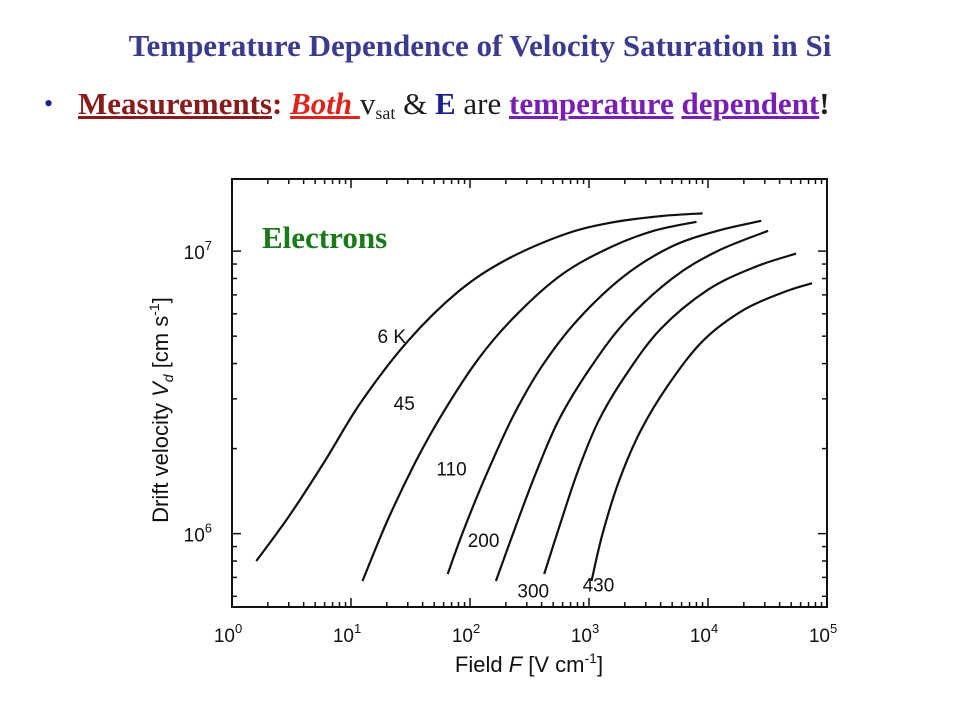 Image resolution: width=960 pixels, height=720 pixels. Describe the element at coordinates (484, 541) in the screenshot. I see `series-label: 200` at that location.